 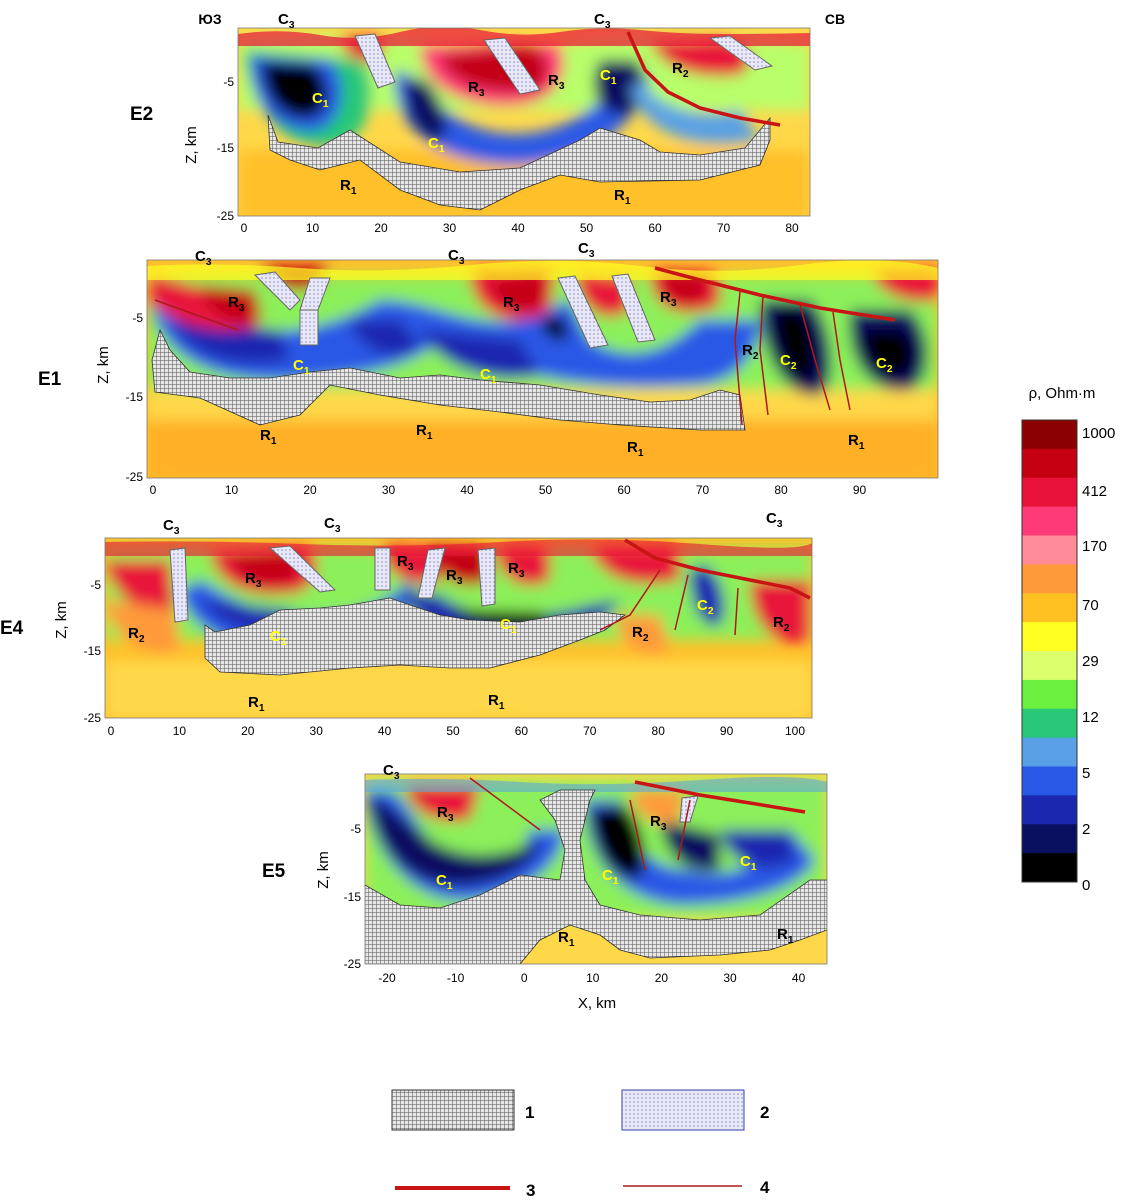 What do you see at coordinates (765, 1187) in the screenshot?
I see `legend-number-4: 4` at bounding box center [765, 1187].